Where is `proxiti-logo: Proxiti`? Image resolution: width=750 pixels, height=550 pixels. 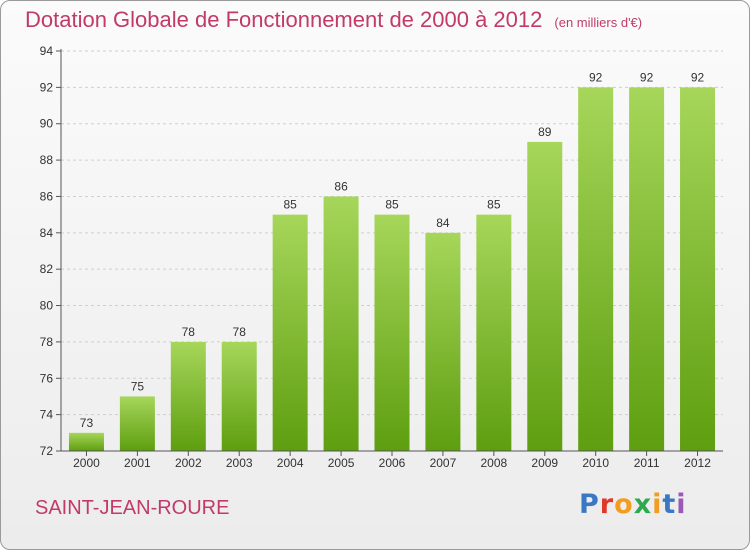
proxiti-logo: Proxiti is located at coordinates (633, 504).